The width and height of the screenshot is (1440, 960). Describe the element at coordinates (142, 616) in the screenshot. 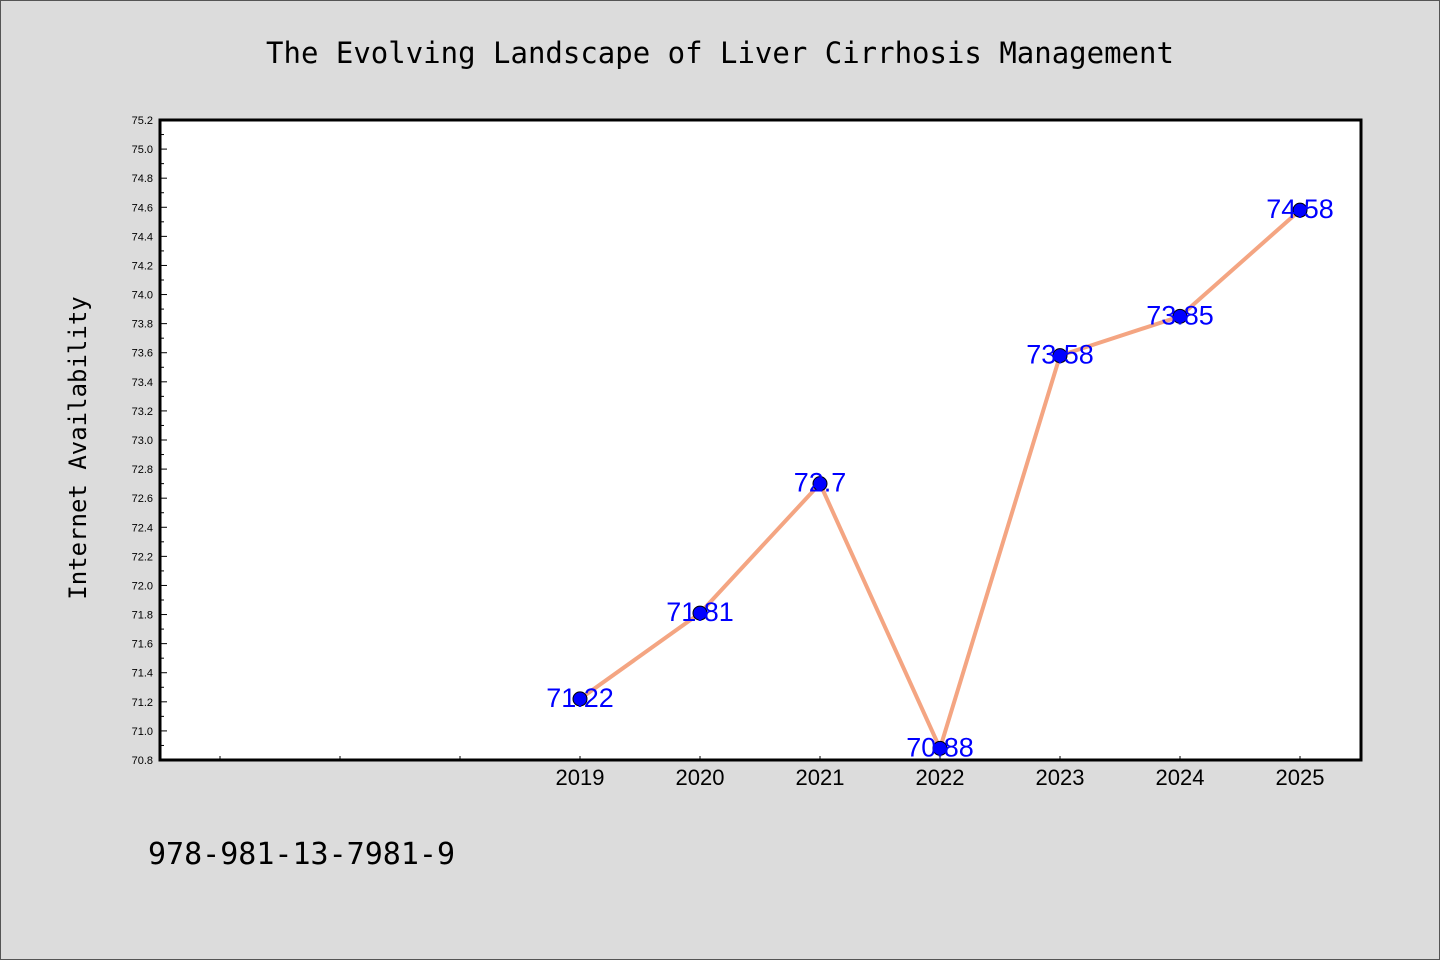

I see `y-tick-label: 71.8` at that location.